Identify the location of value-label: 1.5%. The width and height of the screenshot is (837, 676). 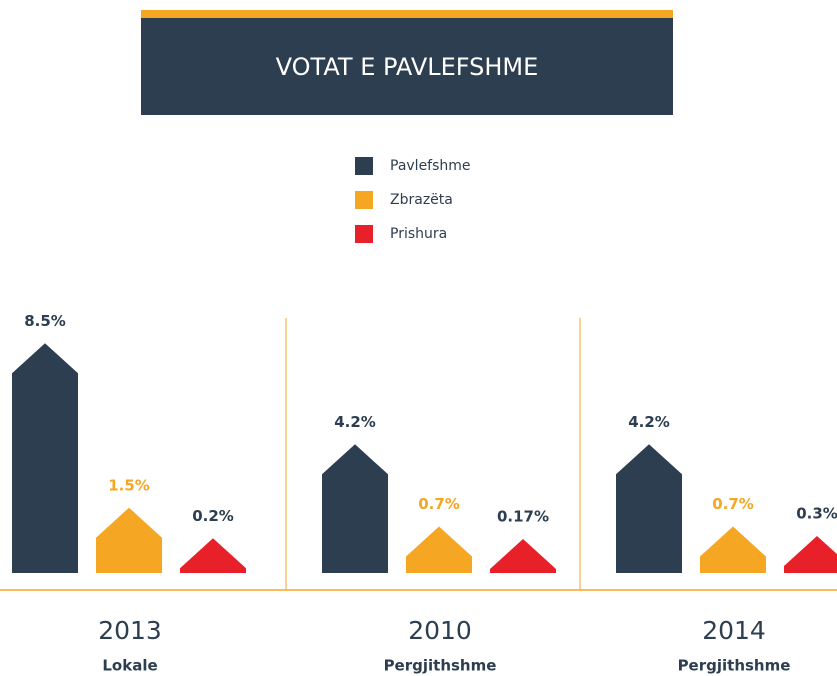
(129, 485).